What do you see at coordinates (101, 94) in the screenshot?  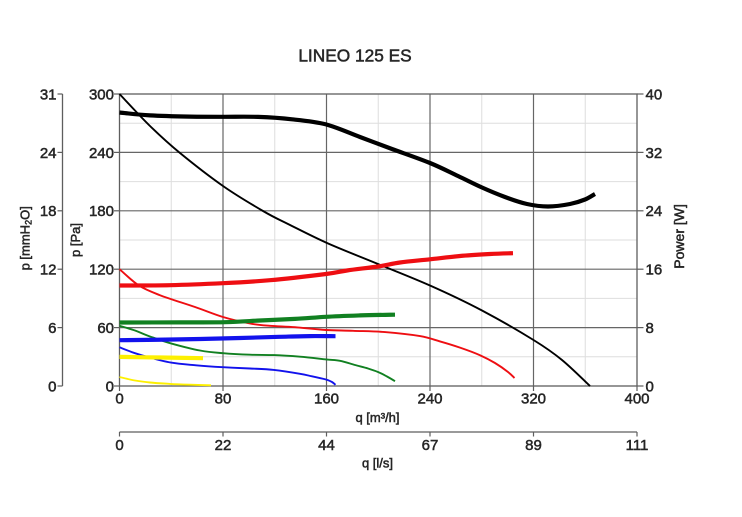 I see `svg-text: 300` at bounding box center [101, 94].